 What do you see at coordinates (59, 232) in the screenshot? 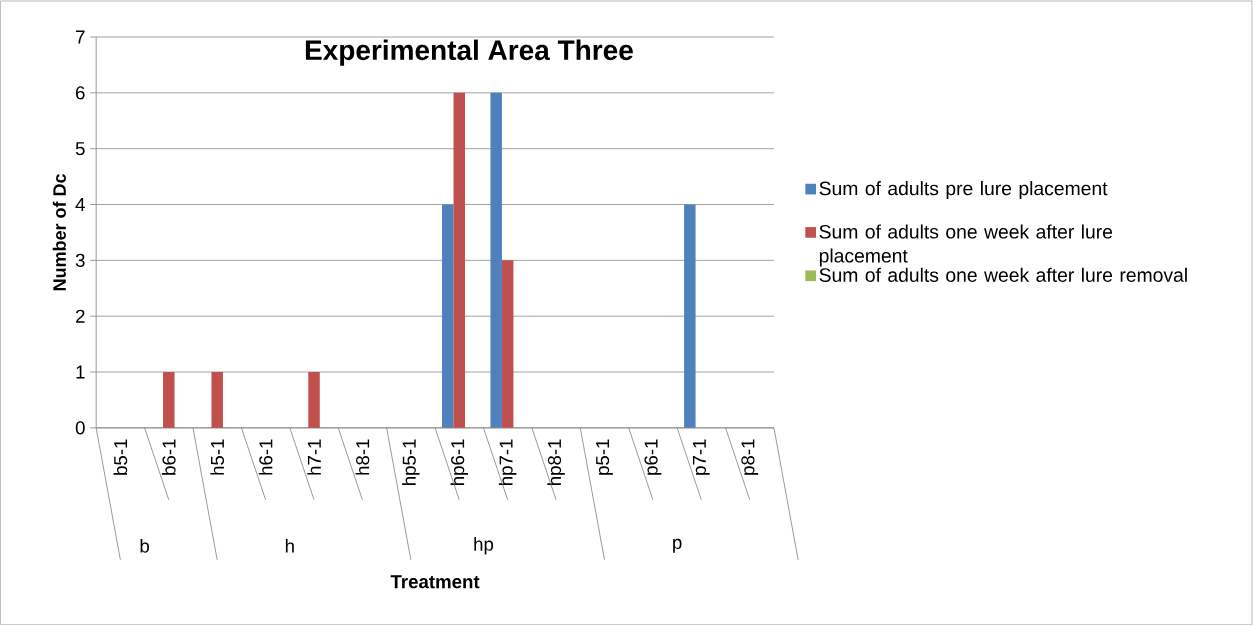
I see `y-axis-title: Number of Dc` at bounding box center [59, 232].